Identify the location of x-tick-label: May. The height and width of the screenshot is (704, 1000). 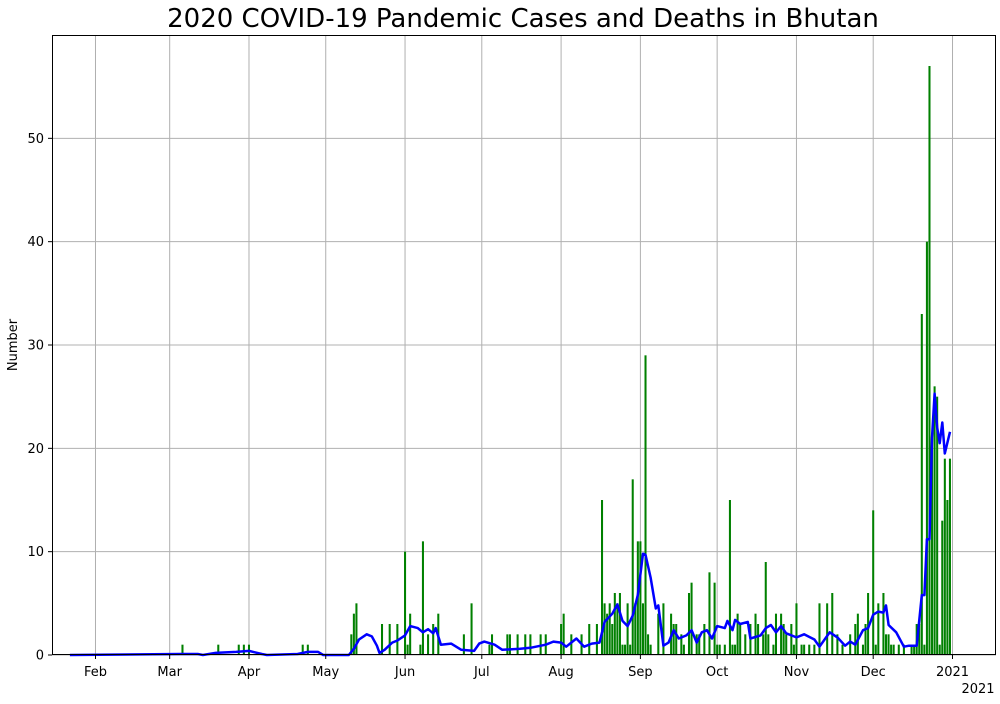
(325, 672).